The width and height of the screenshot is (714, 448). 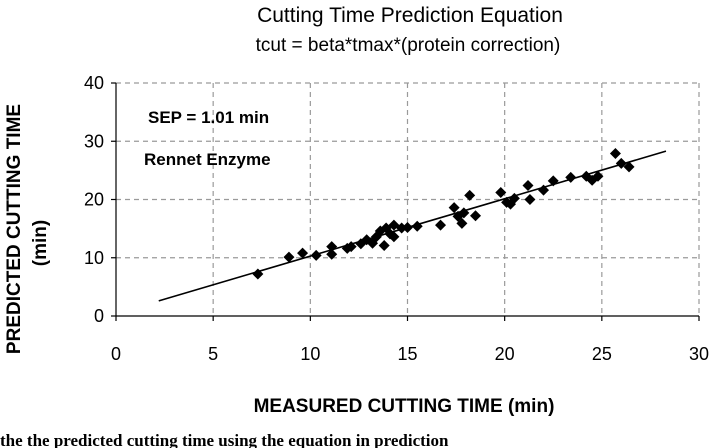 What do you see at coordinates (94, 258) in the screenshot?
I see `y-tick-label: 10` at bounding box center [94, 258].